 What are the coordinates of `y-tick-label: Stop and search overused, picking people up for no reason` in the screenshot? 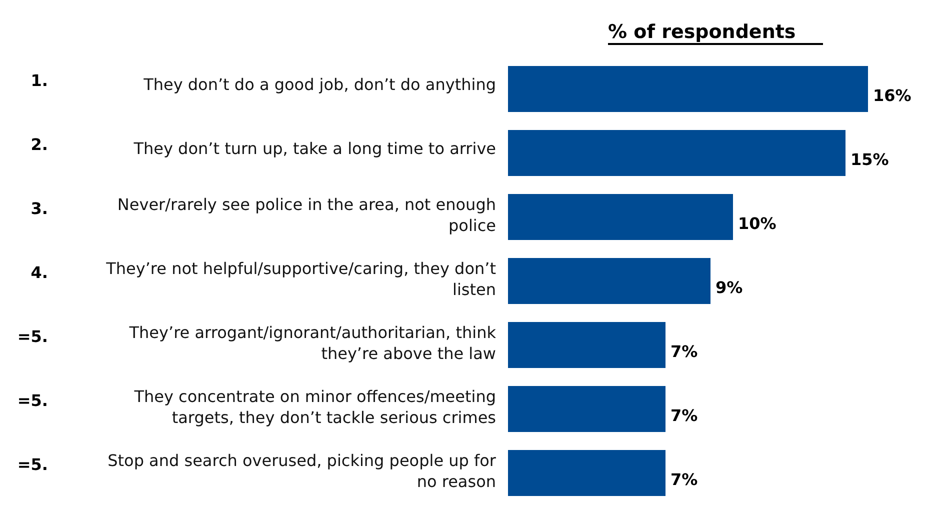 It's located at (302, 471).